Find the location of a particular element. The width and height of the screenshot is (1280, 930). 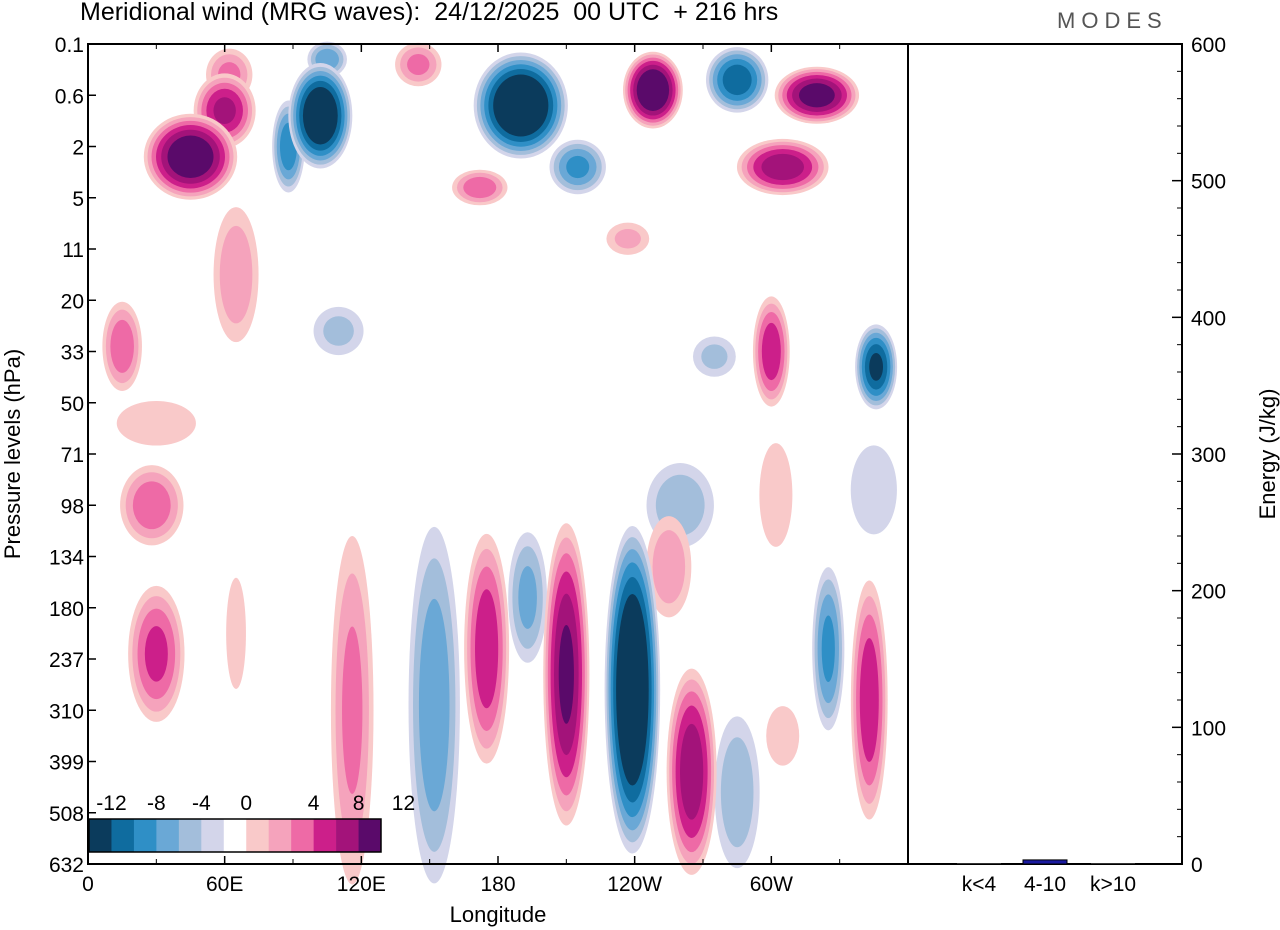

y-tick-label: 11 is located at coordinates (73, 250).